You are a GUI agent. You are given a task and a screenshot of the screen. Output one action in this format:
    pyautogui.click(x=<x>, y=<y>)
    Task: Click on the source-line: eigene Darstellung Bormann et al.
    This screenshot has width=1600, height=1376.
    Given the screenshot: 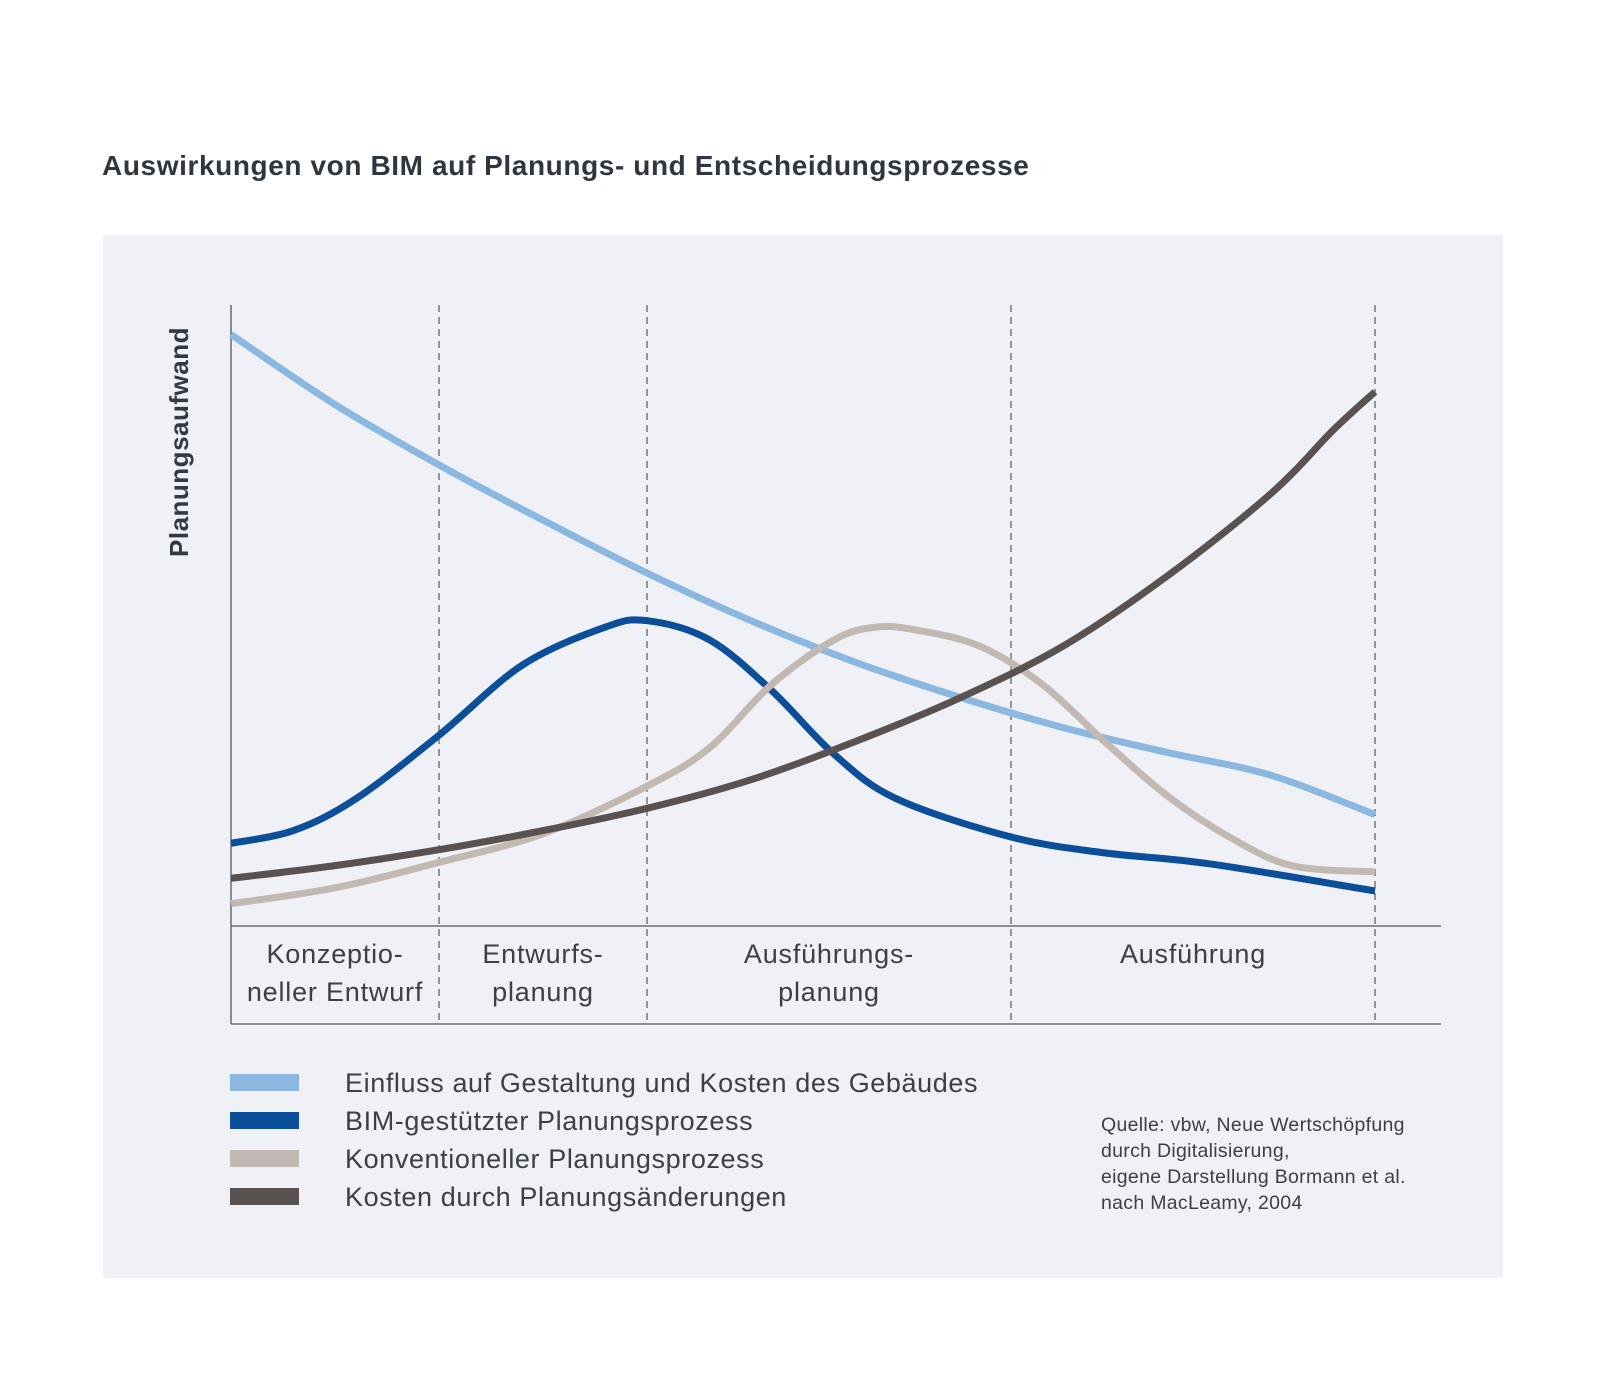 What is the action you would take?
    pyautogui.click(x=1253, y=1177)
    